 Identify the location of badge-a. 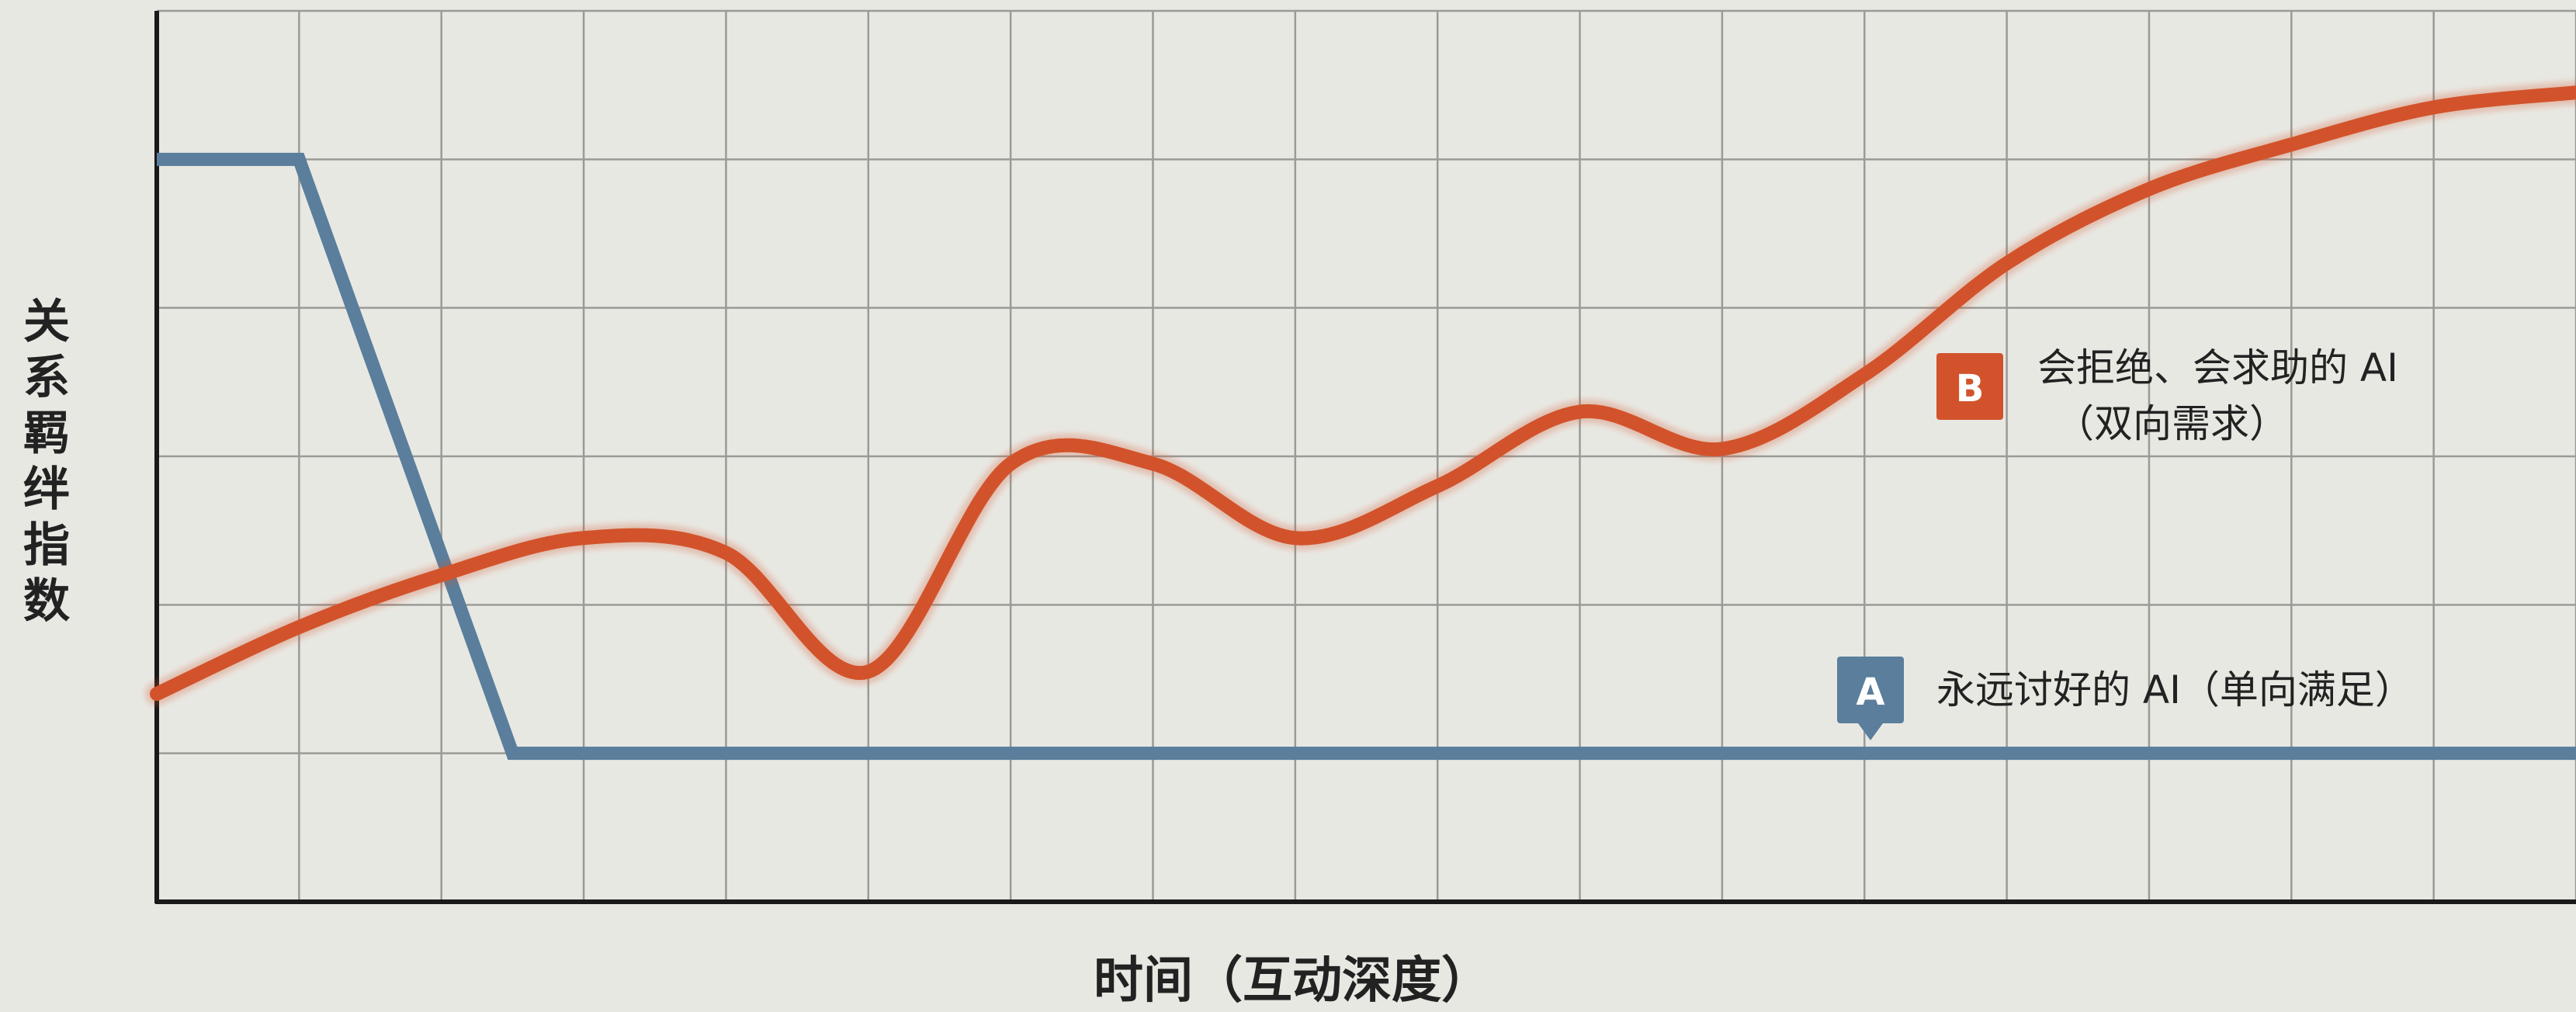
(1870, 690).